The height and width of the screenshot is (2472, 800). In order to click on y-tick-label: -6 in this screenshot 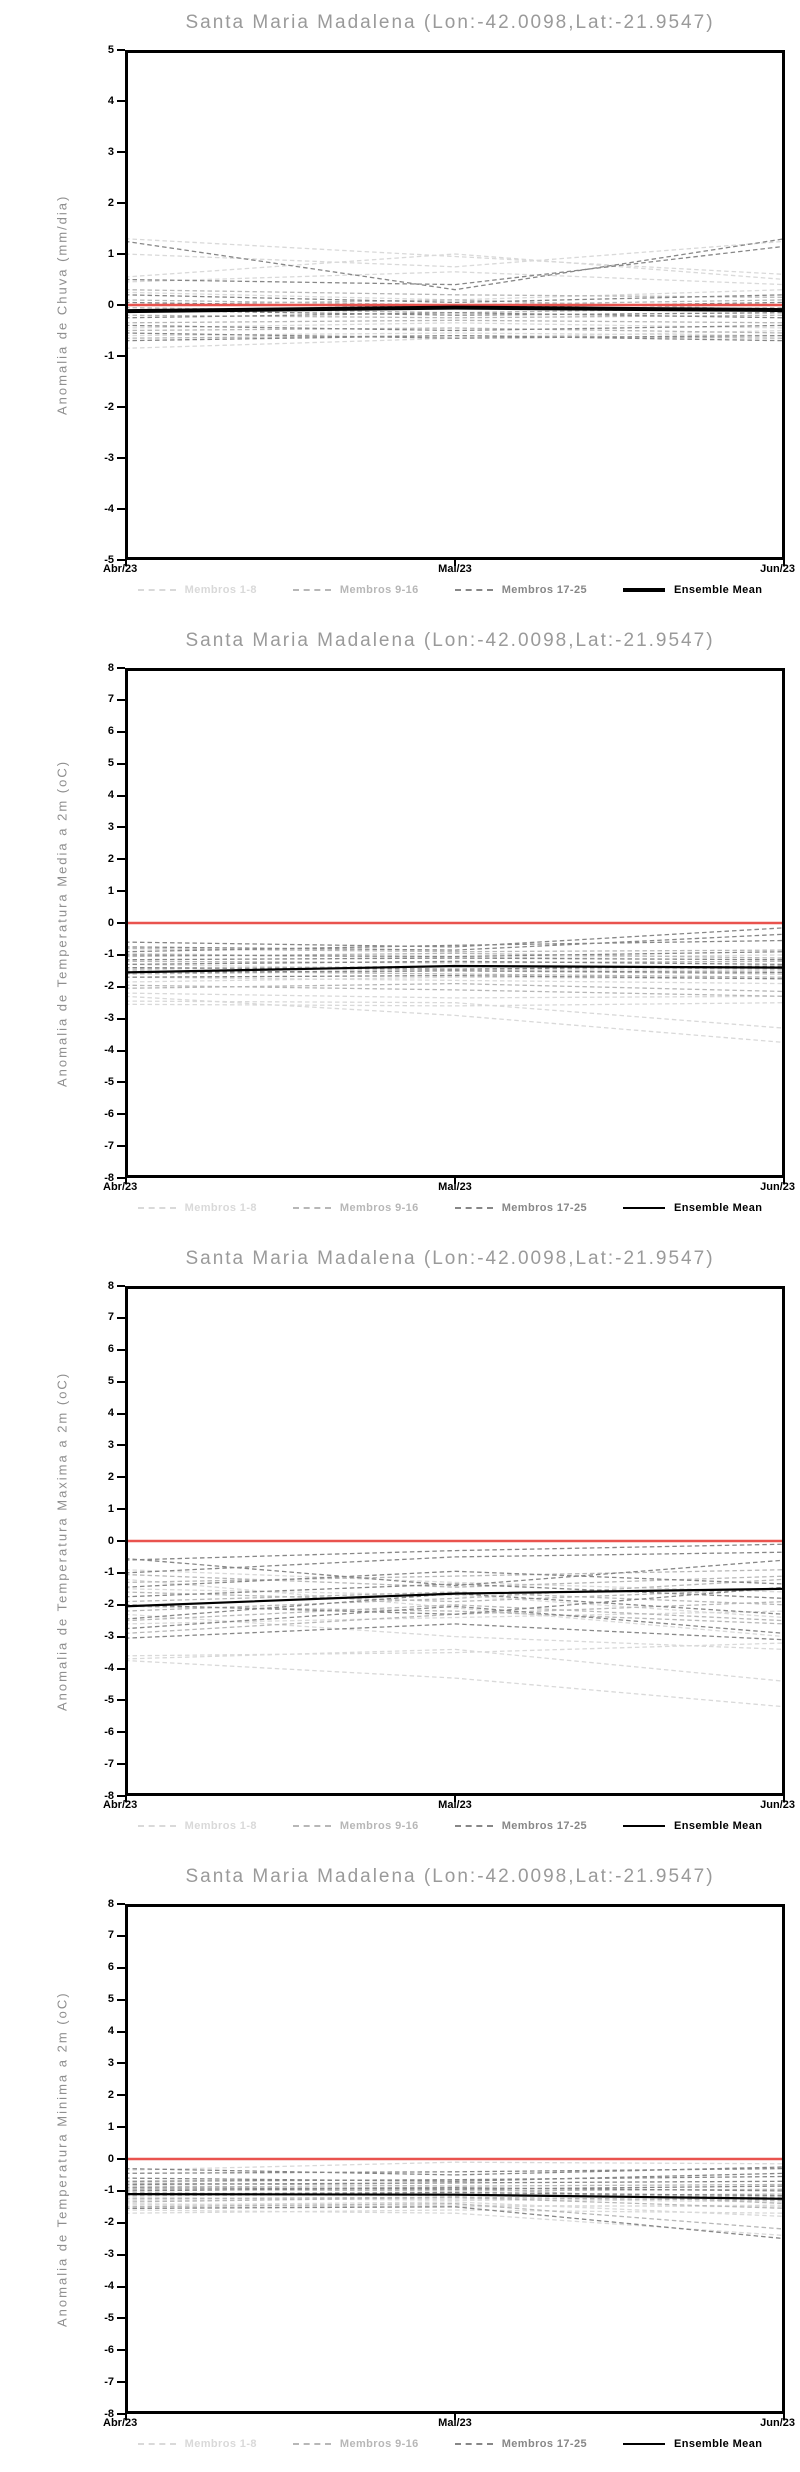, I will do `click(109, 1113)`.